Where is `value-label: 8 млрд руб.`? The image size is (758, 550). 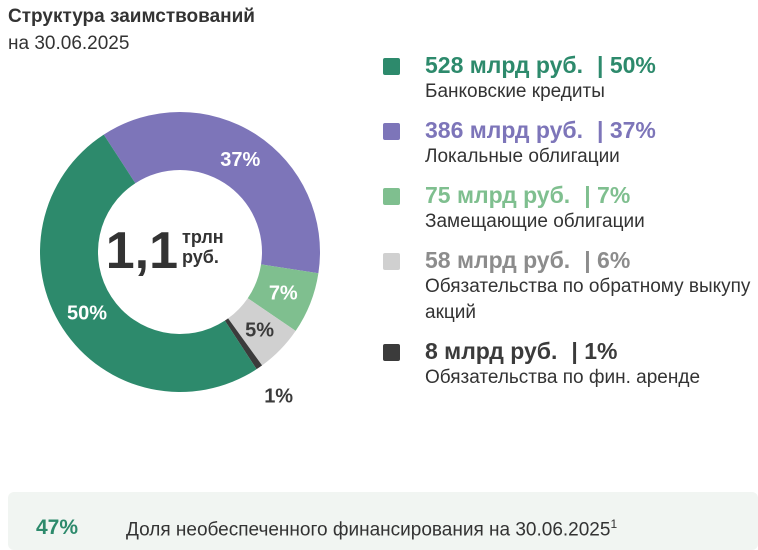
value-label: 8 млрд руб. is located at coordinates (491, 351).